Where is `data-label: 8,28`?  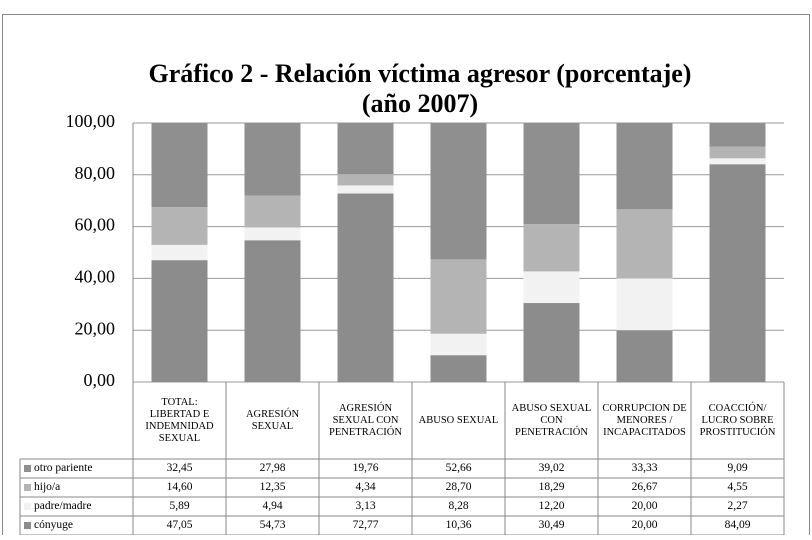
data-label: 8,28 is located at coordinates (458, 506).